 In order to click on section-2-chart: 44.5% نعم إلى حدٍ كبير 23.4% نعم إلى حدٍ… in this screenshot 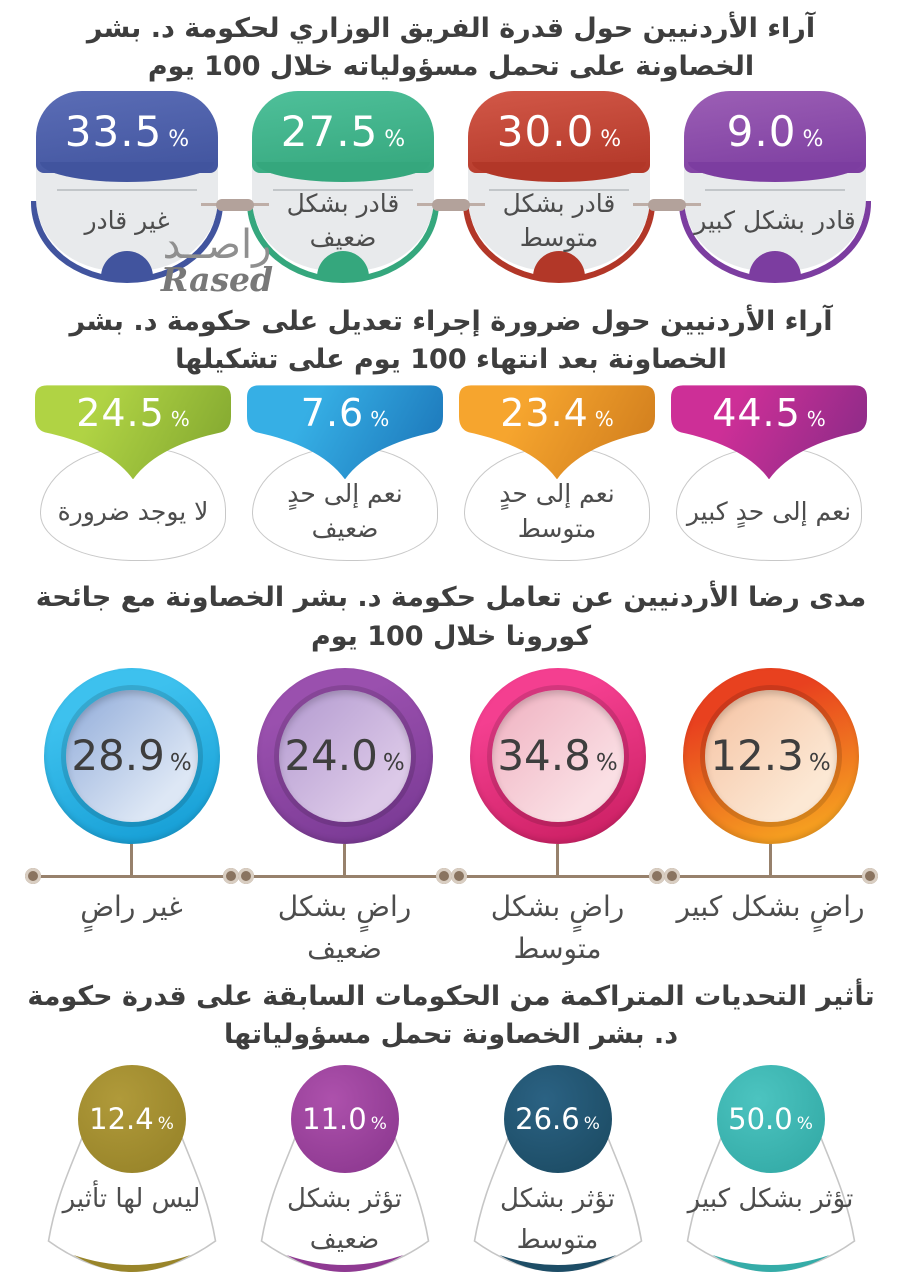, I will do `click(451, 477)`.